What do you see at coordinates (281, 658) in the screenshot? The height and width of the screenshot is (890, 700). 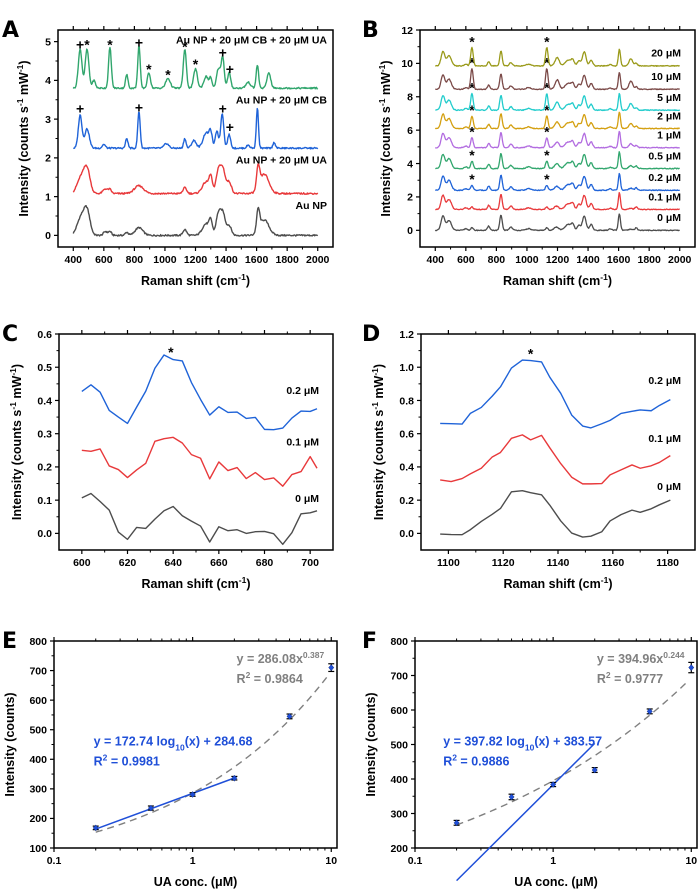 I see `power-fit-equation: y = 286.08x0.387` at bounding box center [281, 658].